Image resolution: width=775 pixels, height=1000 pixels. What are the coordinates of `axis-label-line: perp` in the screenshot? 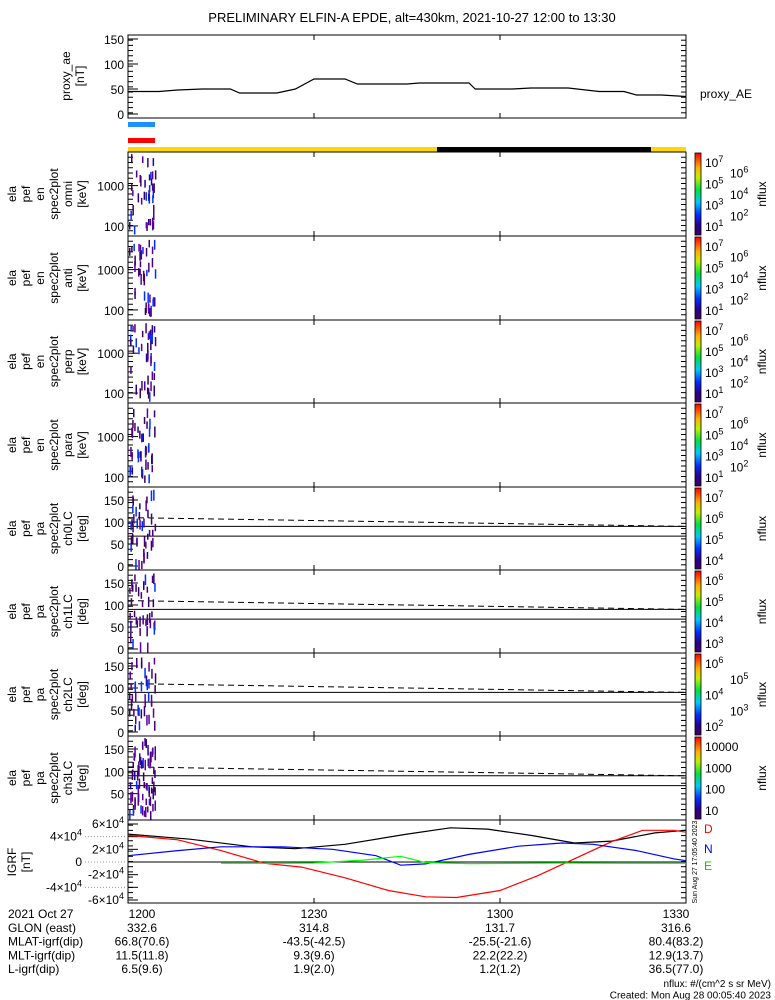 It's located at (68, 361).